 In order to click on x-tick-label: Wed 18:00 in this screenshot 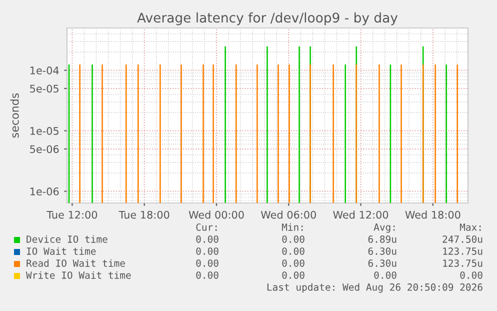, I will do `click(432, 214)`.